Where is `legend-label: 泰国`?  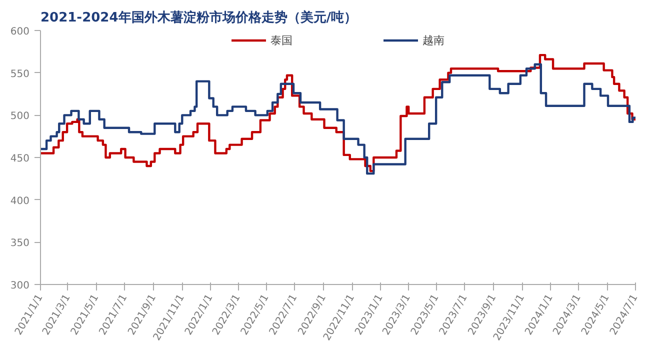 legend-label: 泰国 is located at coordinates (281, 40).